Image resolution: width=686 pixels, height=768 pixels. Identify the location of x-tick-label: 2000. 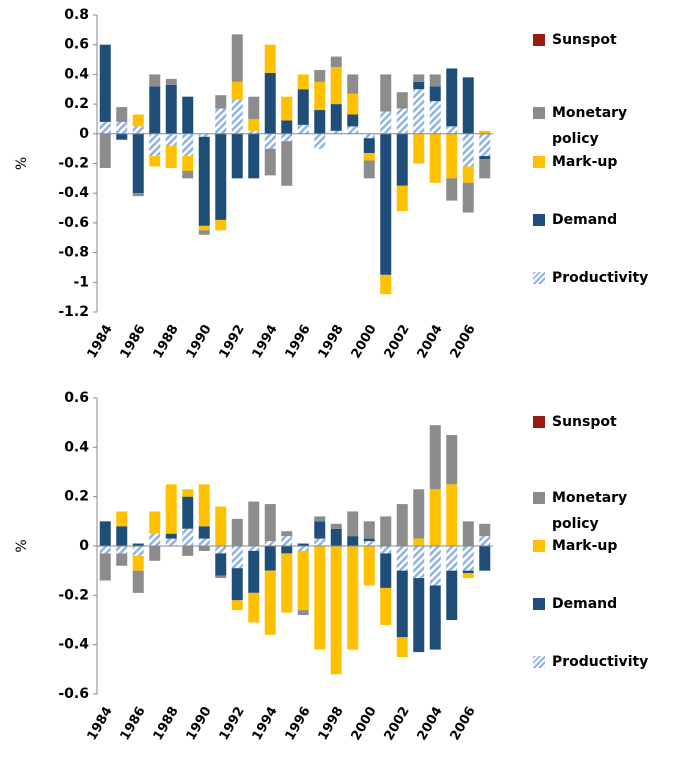
(364, 723).